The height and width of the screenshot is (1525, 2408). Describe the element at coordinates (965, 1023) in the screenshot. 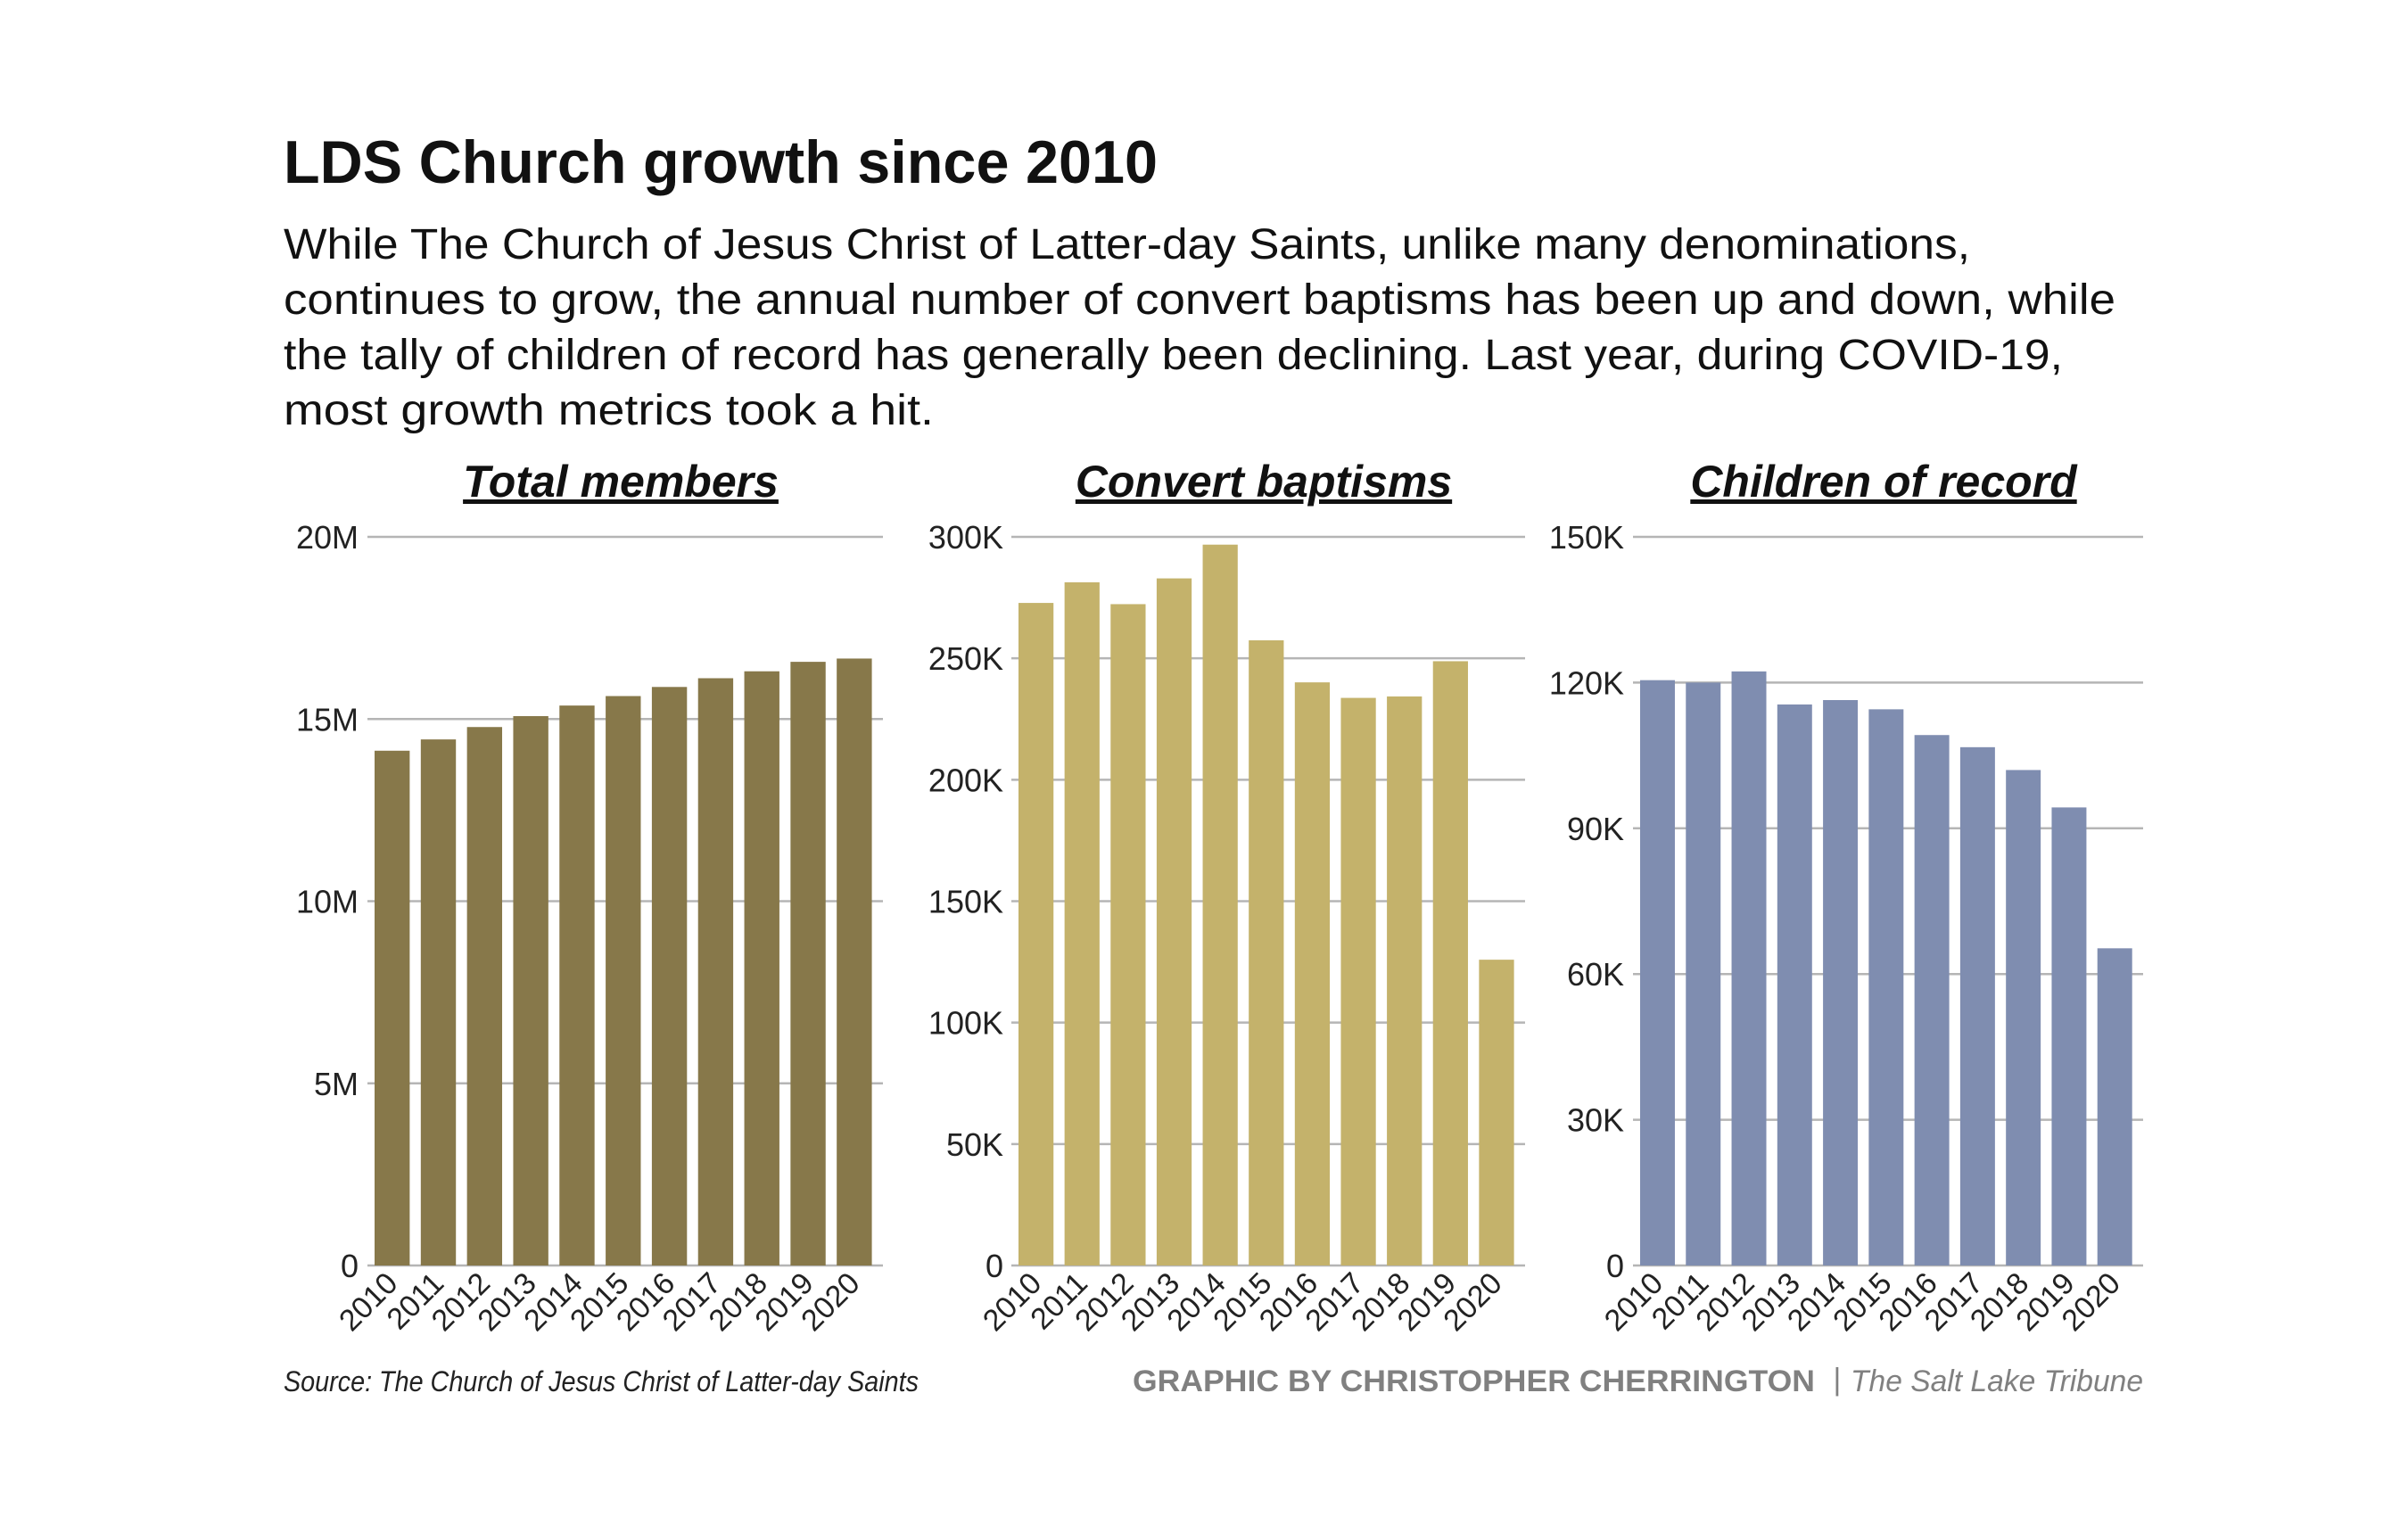

I see `y-tick-label: 100K` at that location.